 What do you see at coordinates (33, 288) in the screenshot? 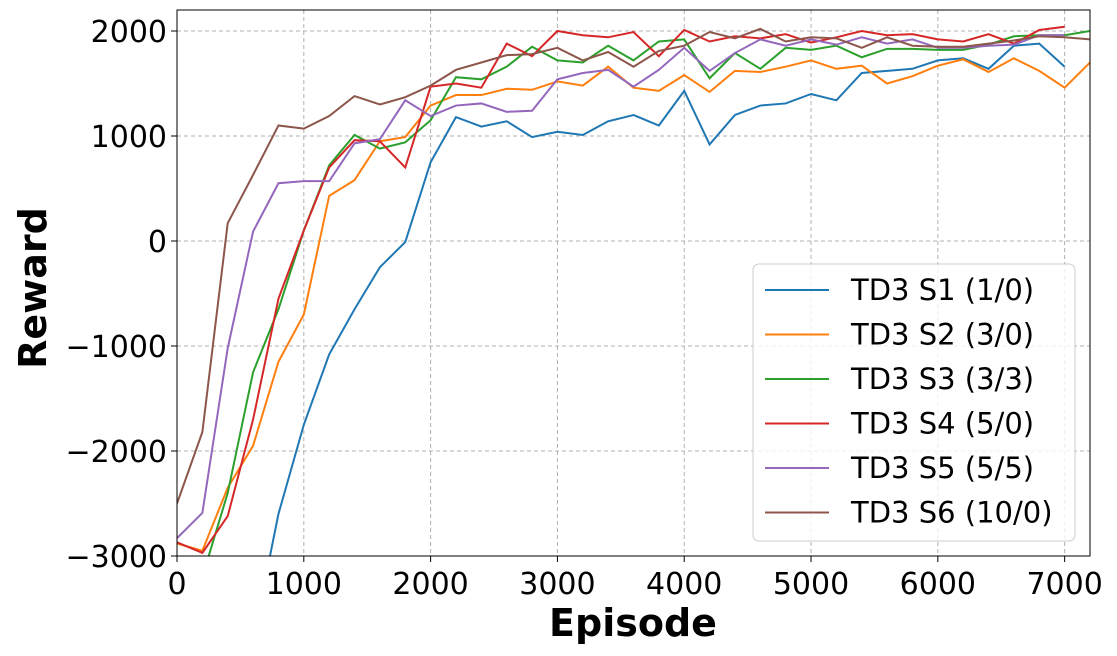
I see `y-axis-label: Reward` at bounding box center [33, 288].